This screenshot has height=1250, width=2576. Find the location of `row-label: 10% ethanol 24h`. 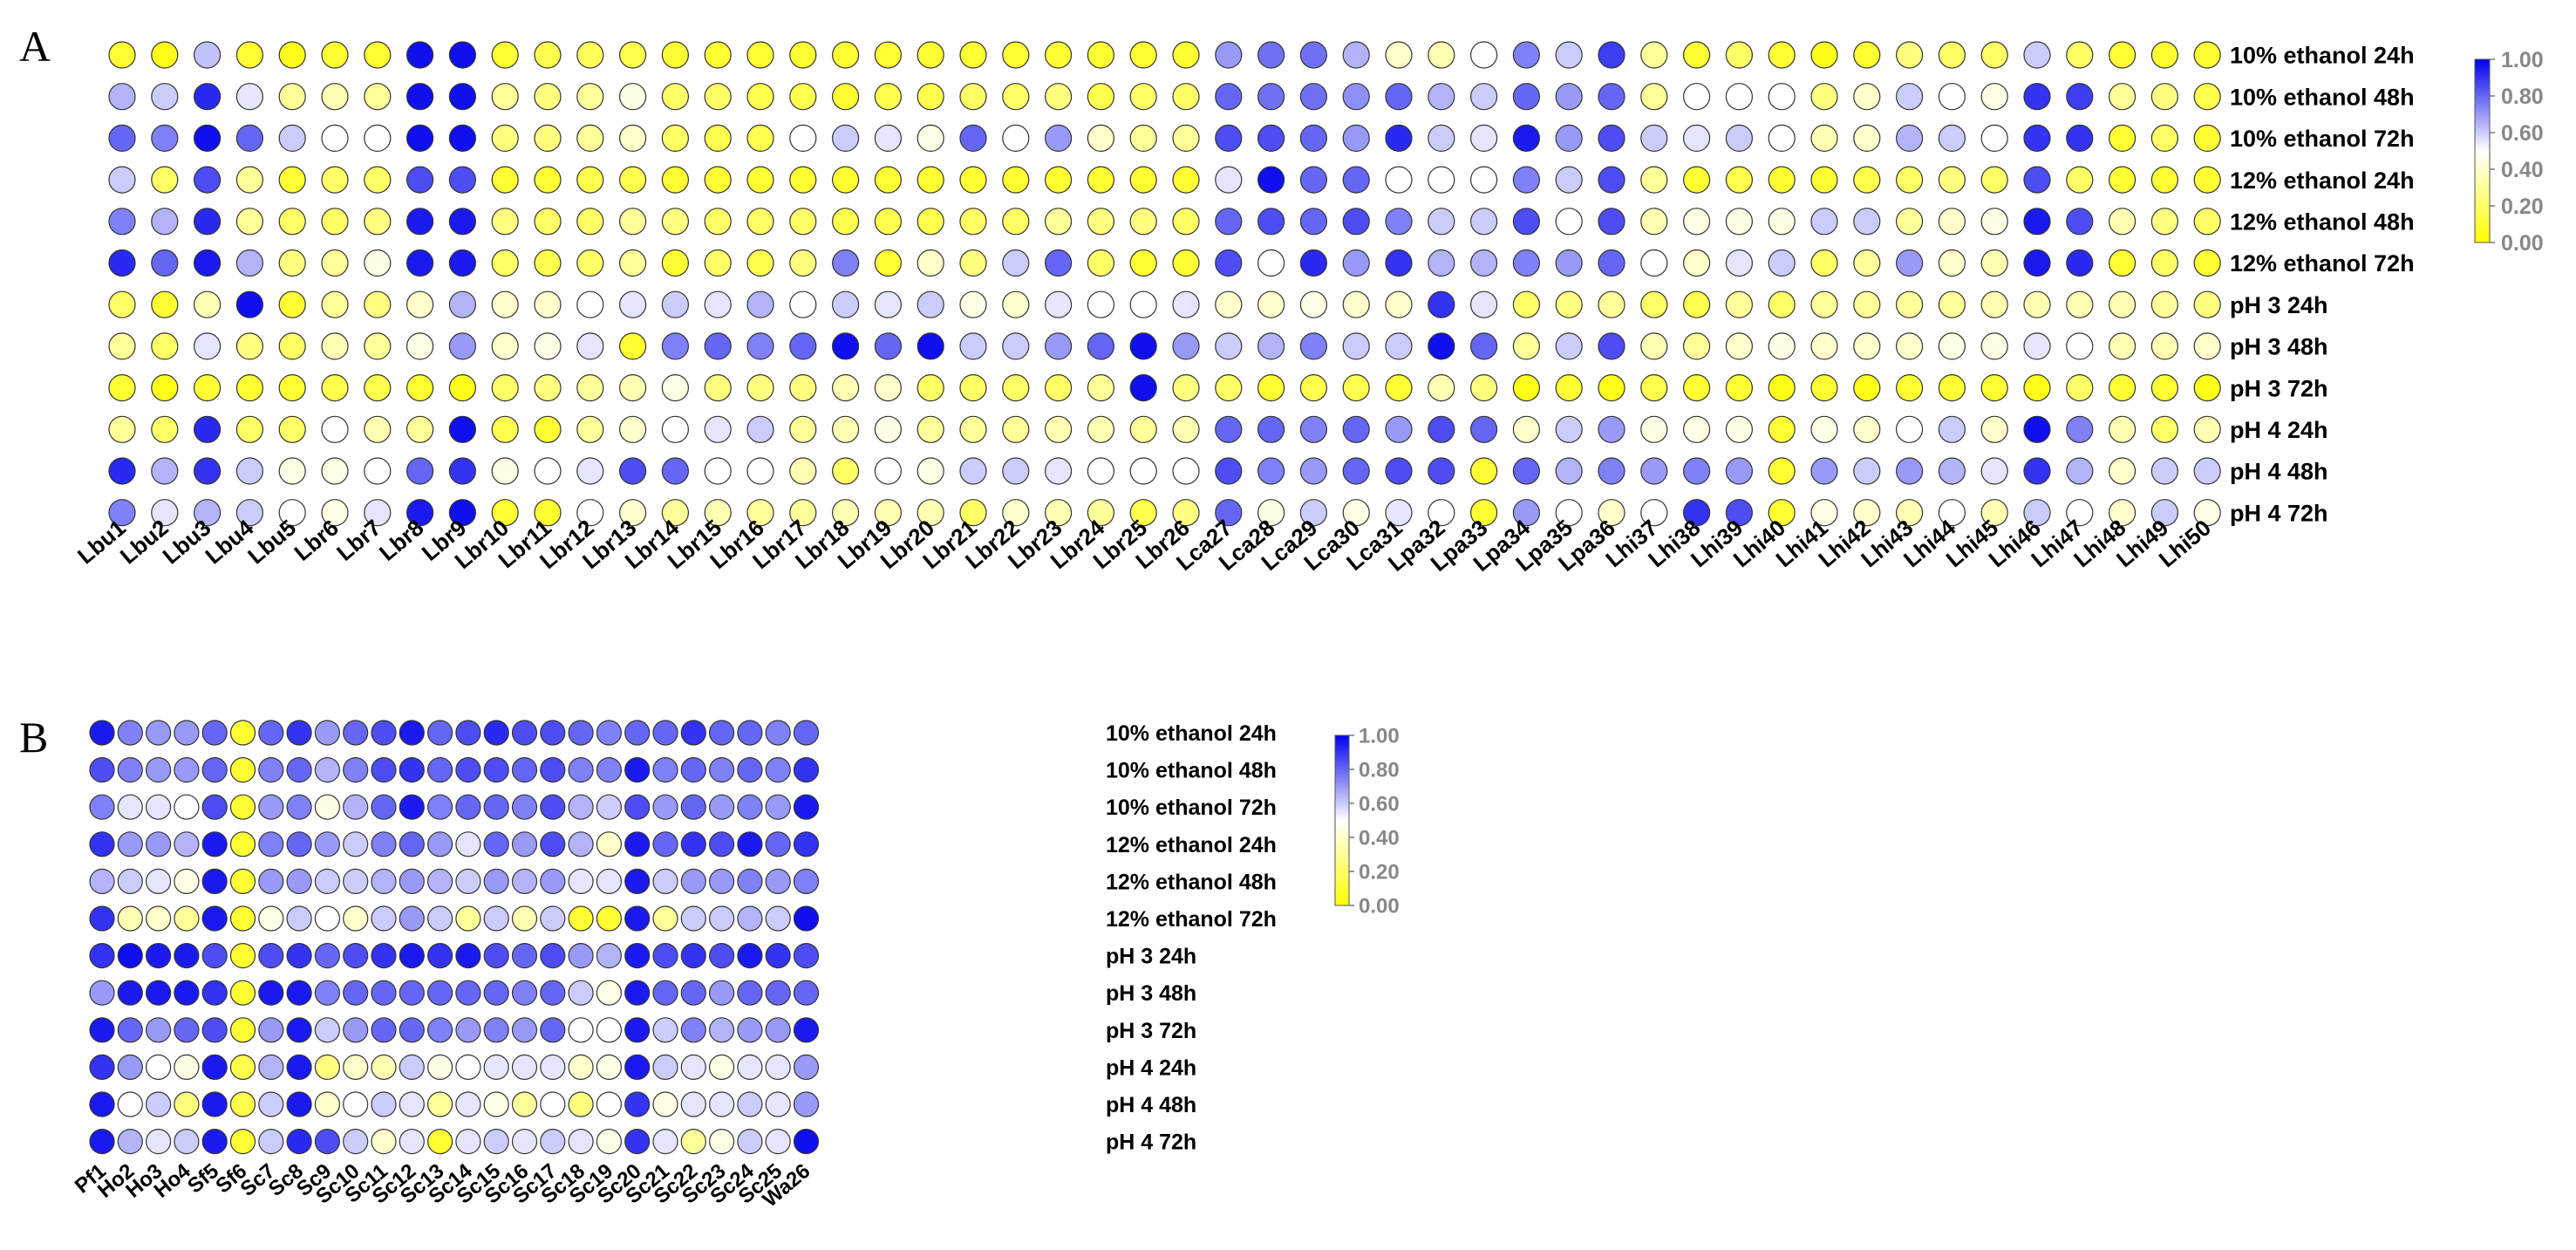

row-label: 10% ethanol 24h is located at coordinates (2323, 56).